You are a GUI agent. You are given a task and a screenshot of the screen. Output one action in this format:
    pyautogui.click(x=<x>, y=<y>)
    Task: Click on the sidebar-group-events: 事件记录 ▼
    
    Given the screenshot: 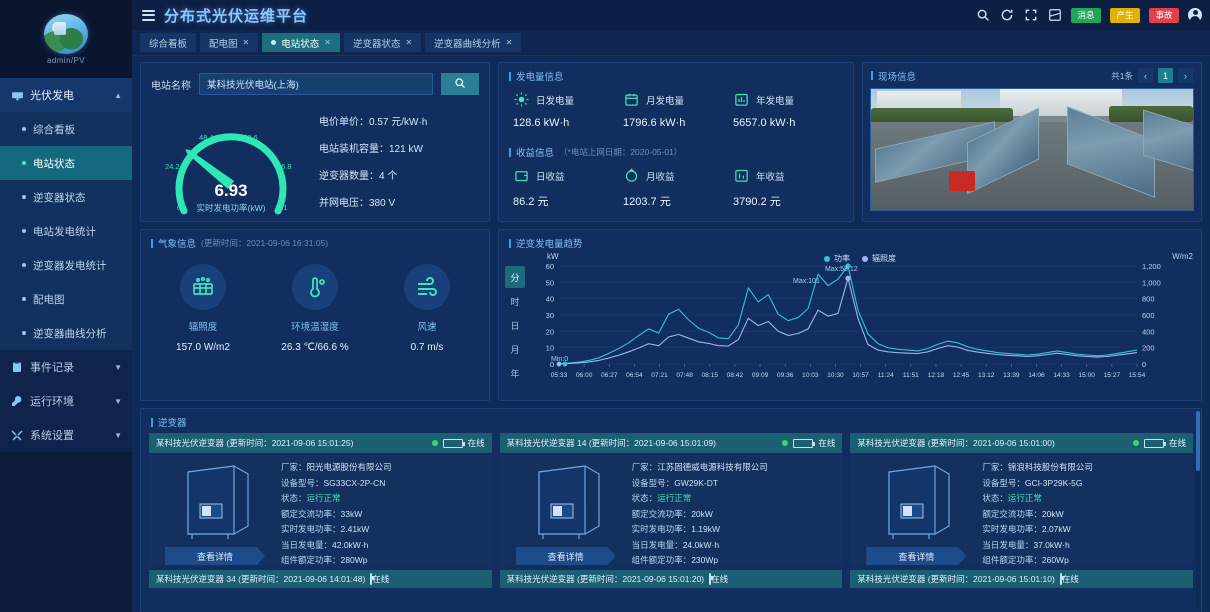 What is the action you would take?
    pyautogui.click(x=66, y=367)
    